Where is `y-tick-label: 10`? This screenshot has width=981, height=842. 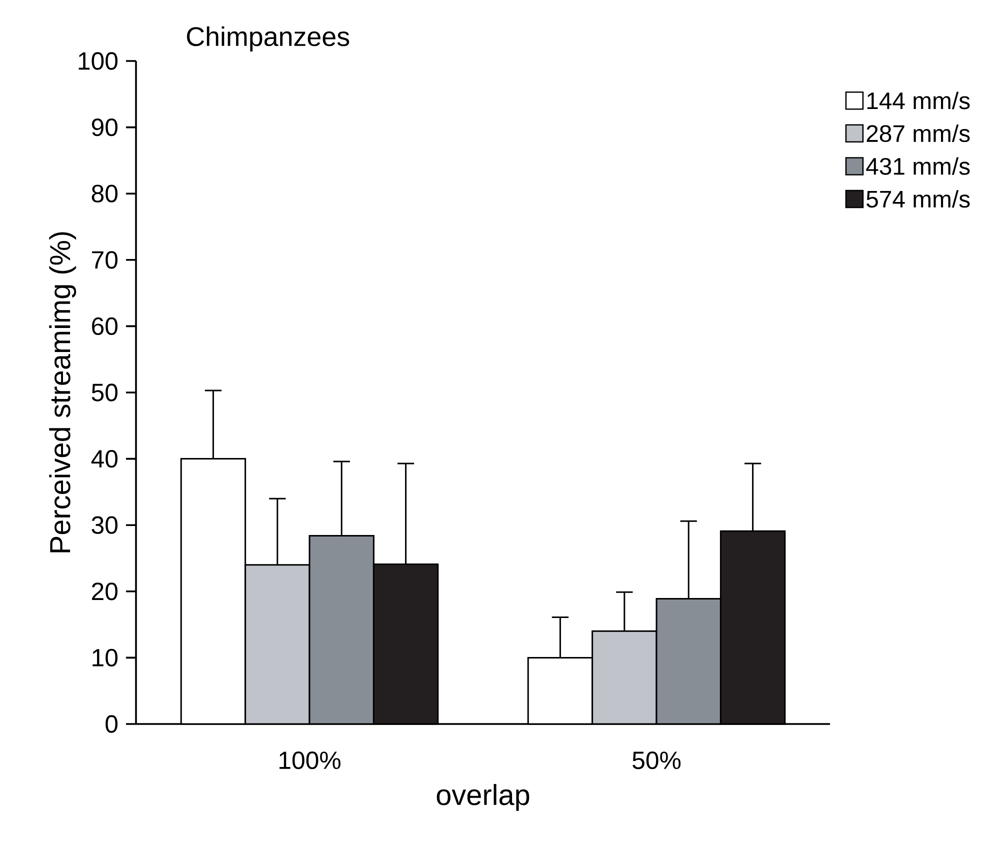 y-tick-label: 10 is located at coordinates (105, 657).